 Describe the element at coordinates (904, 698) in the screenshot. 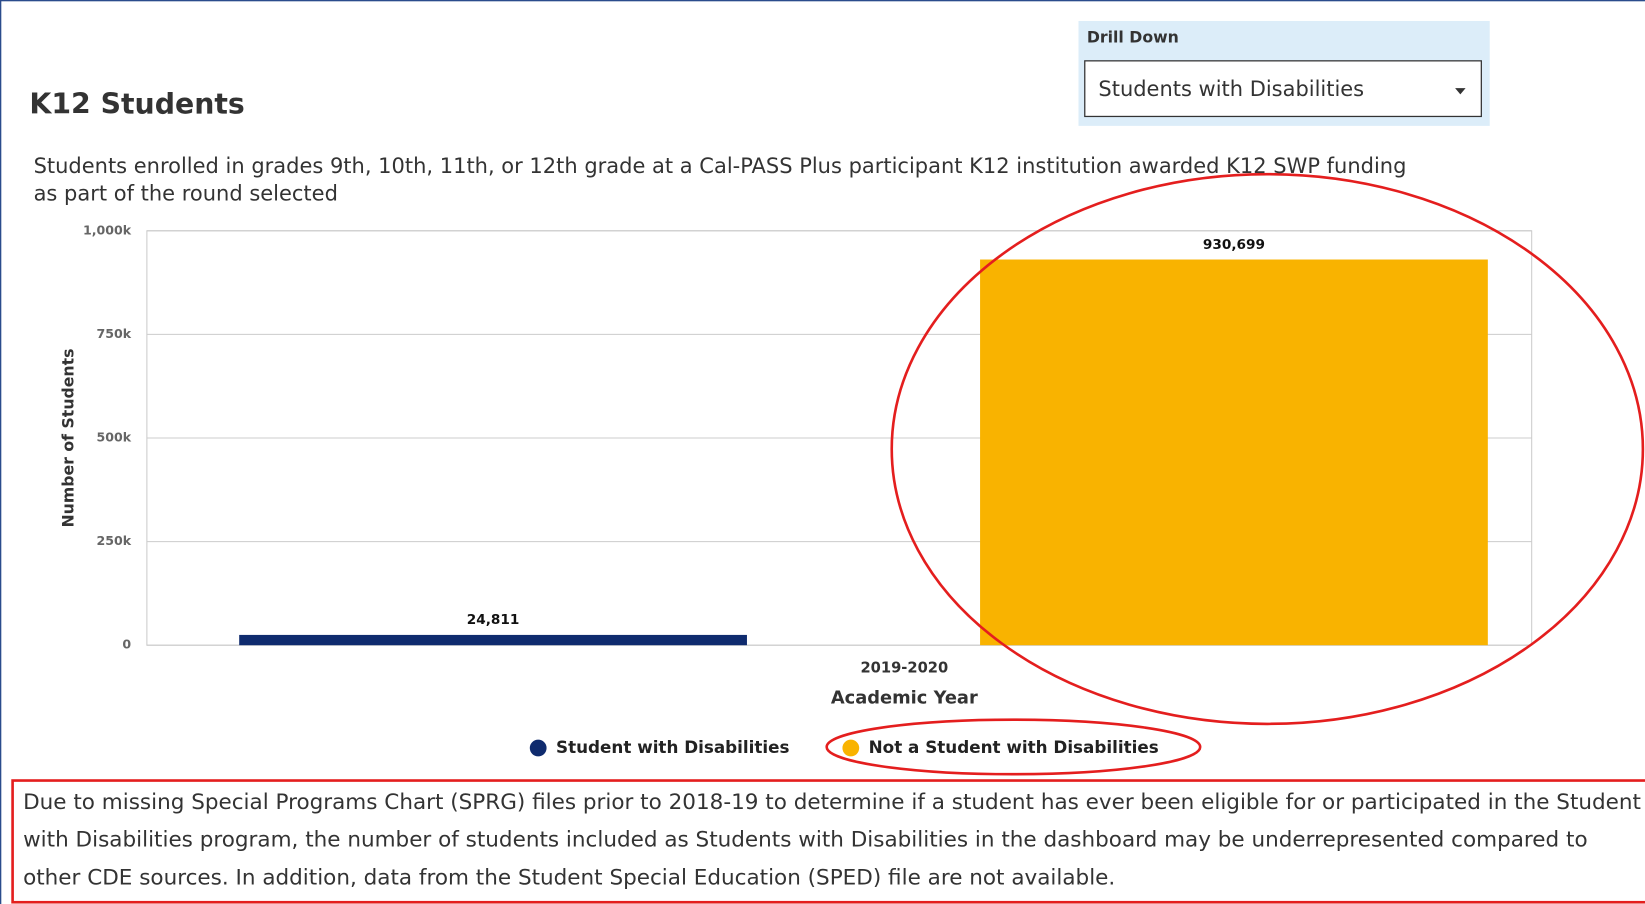

I see `x-axis-title: Academic Year` at that location.